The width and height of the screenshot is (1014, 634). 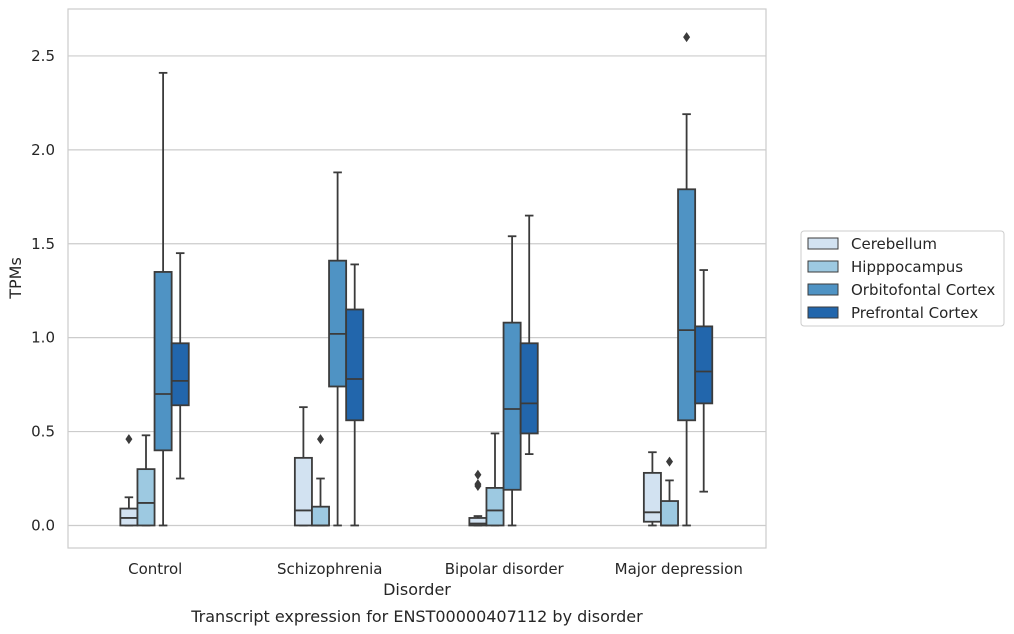 I want to click on legend-frame, so click(x=902, y=278).